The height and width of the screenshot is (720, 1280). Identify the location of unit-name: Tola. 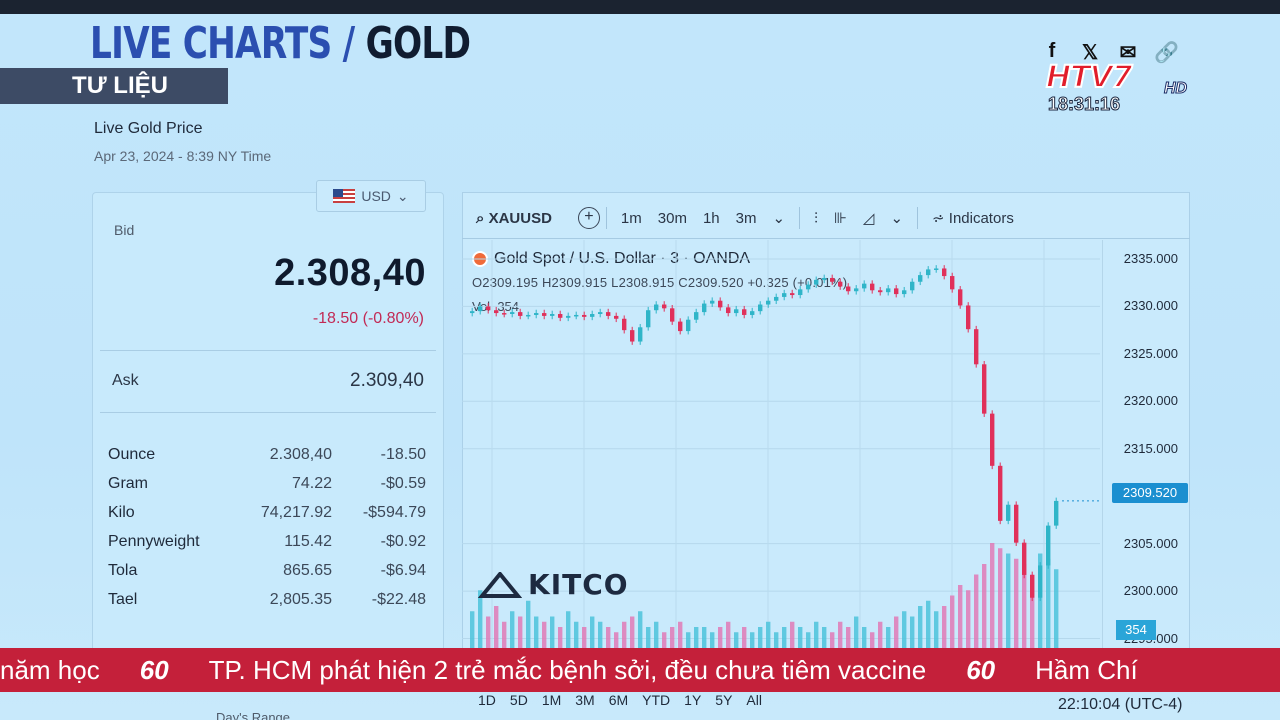
(123, 570).